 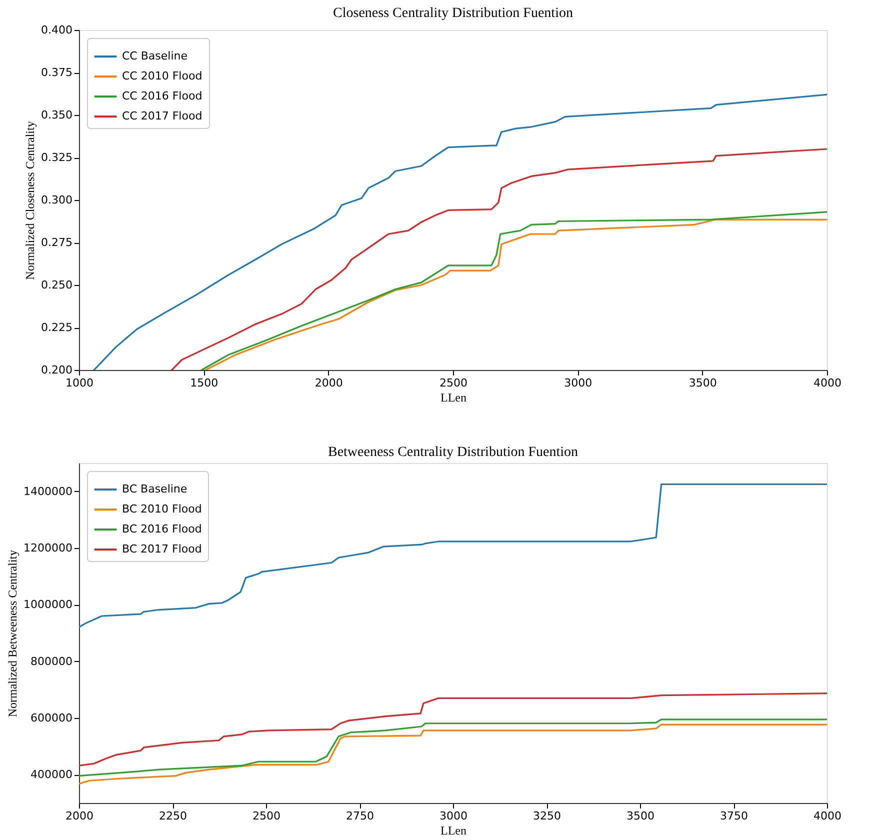 I want to click on y-tick-label: 600000, so click(x=51, y=718).